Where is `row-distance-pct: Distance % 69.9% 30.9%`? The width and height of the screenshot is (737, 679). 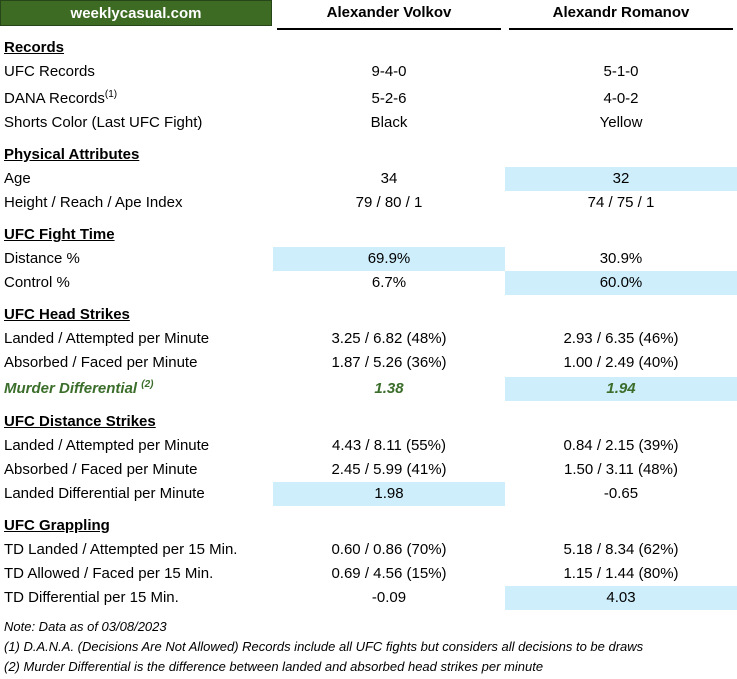
row-distance-pct: Distance % 69.9% 30.9% is located at coordinates (368, 259).